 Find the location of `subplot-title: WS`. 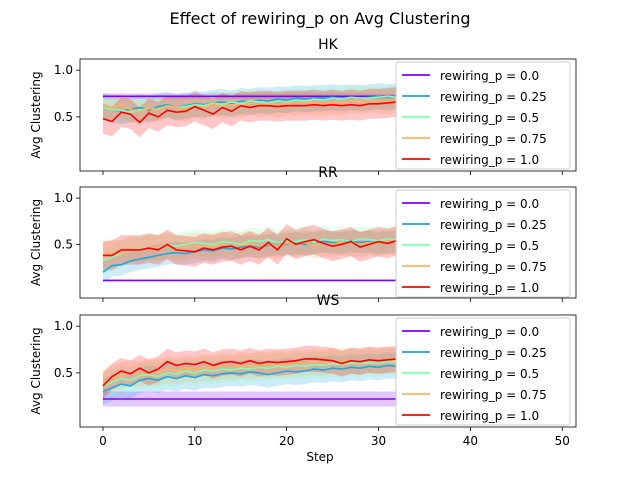

subplot-title: WS is located at coordinates (328, 301).